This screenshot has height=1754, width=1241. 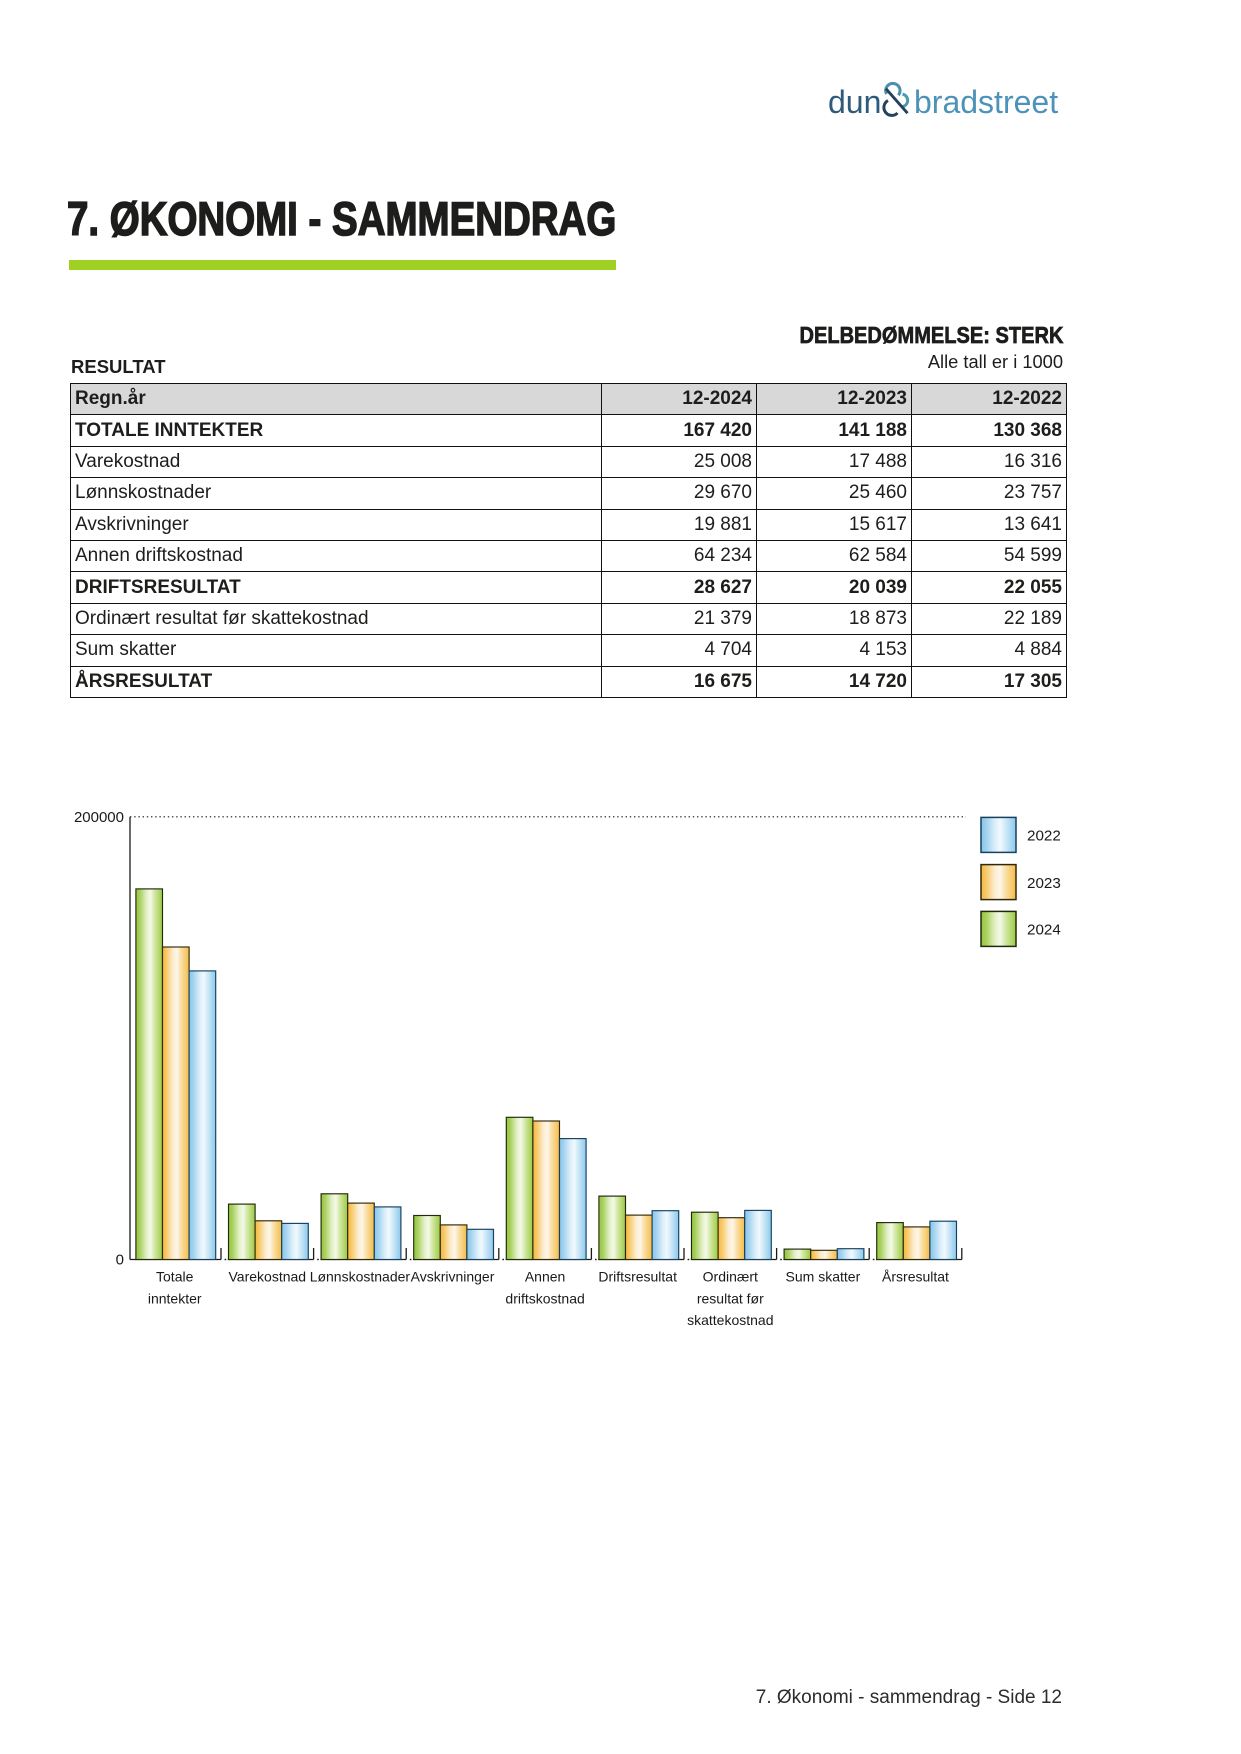 I want to click on svg-text: Årsresultat, so click(x=915, y=1277).